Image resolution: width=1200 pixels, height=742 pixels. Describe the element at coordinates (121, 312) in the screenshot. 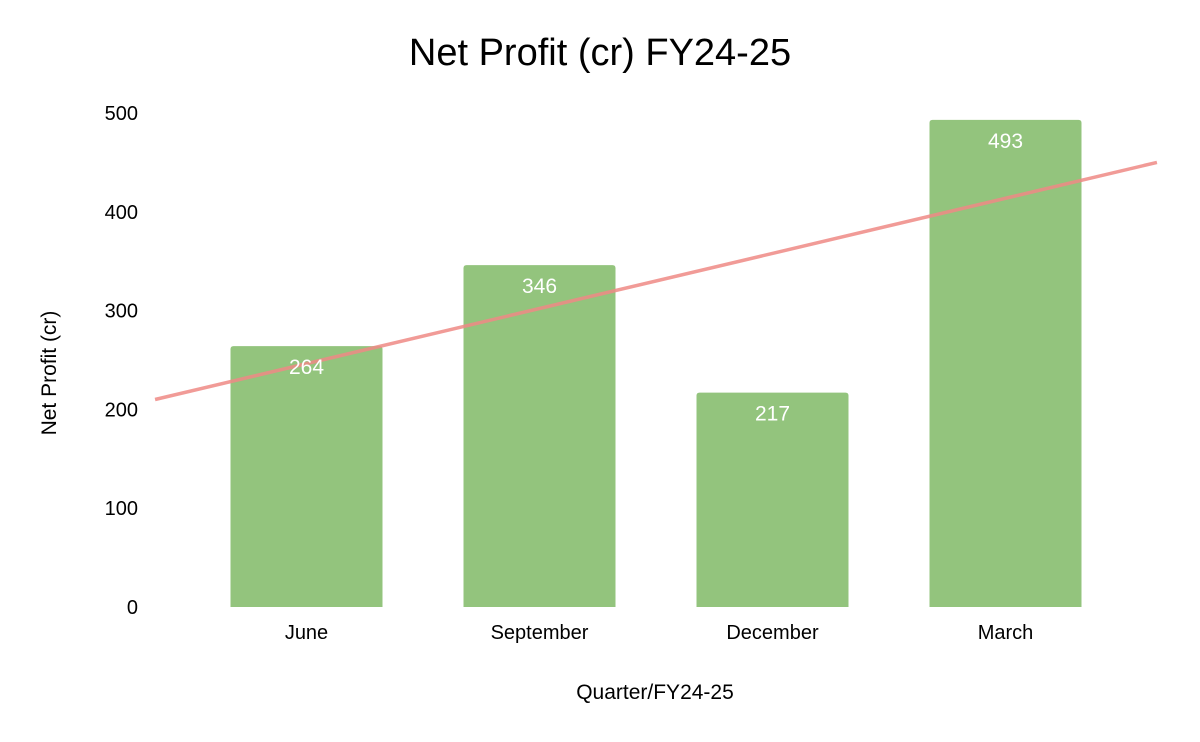

I see `y-tick-label: 300` at that location.